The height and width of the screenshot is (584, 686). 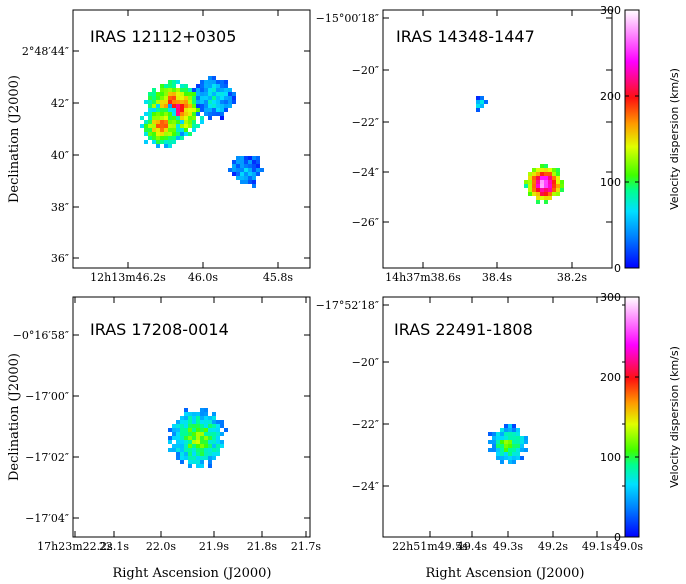 What do you see at coordinates (365, 70) in the screenshot?
I see `y-tick-label: −20″` at bounding box center [365, 70].